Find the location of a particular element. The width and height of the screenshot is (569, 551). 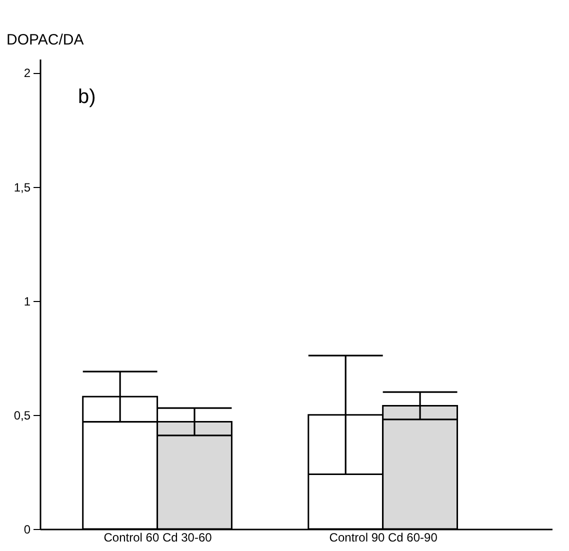

y-tick-label: 0 is located at coordinates (27, 529).